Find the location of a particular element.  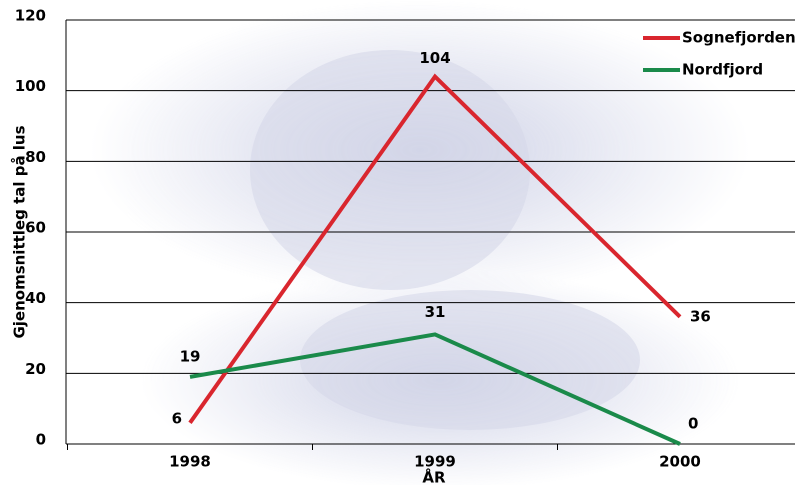

series-line is located at coordinates (435, 389).